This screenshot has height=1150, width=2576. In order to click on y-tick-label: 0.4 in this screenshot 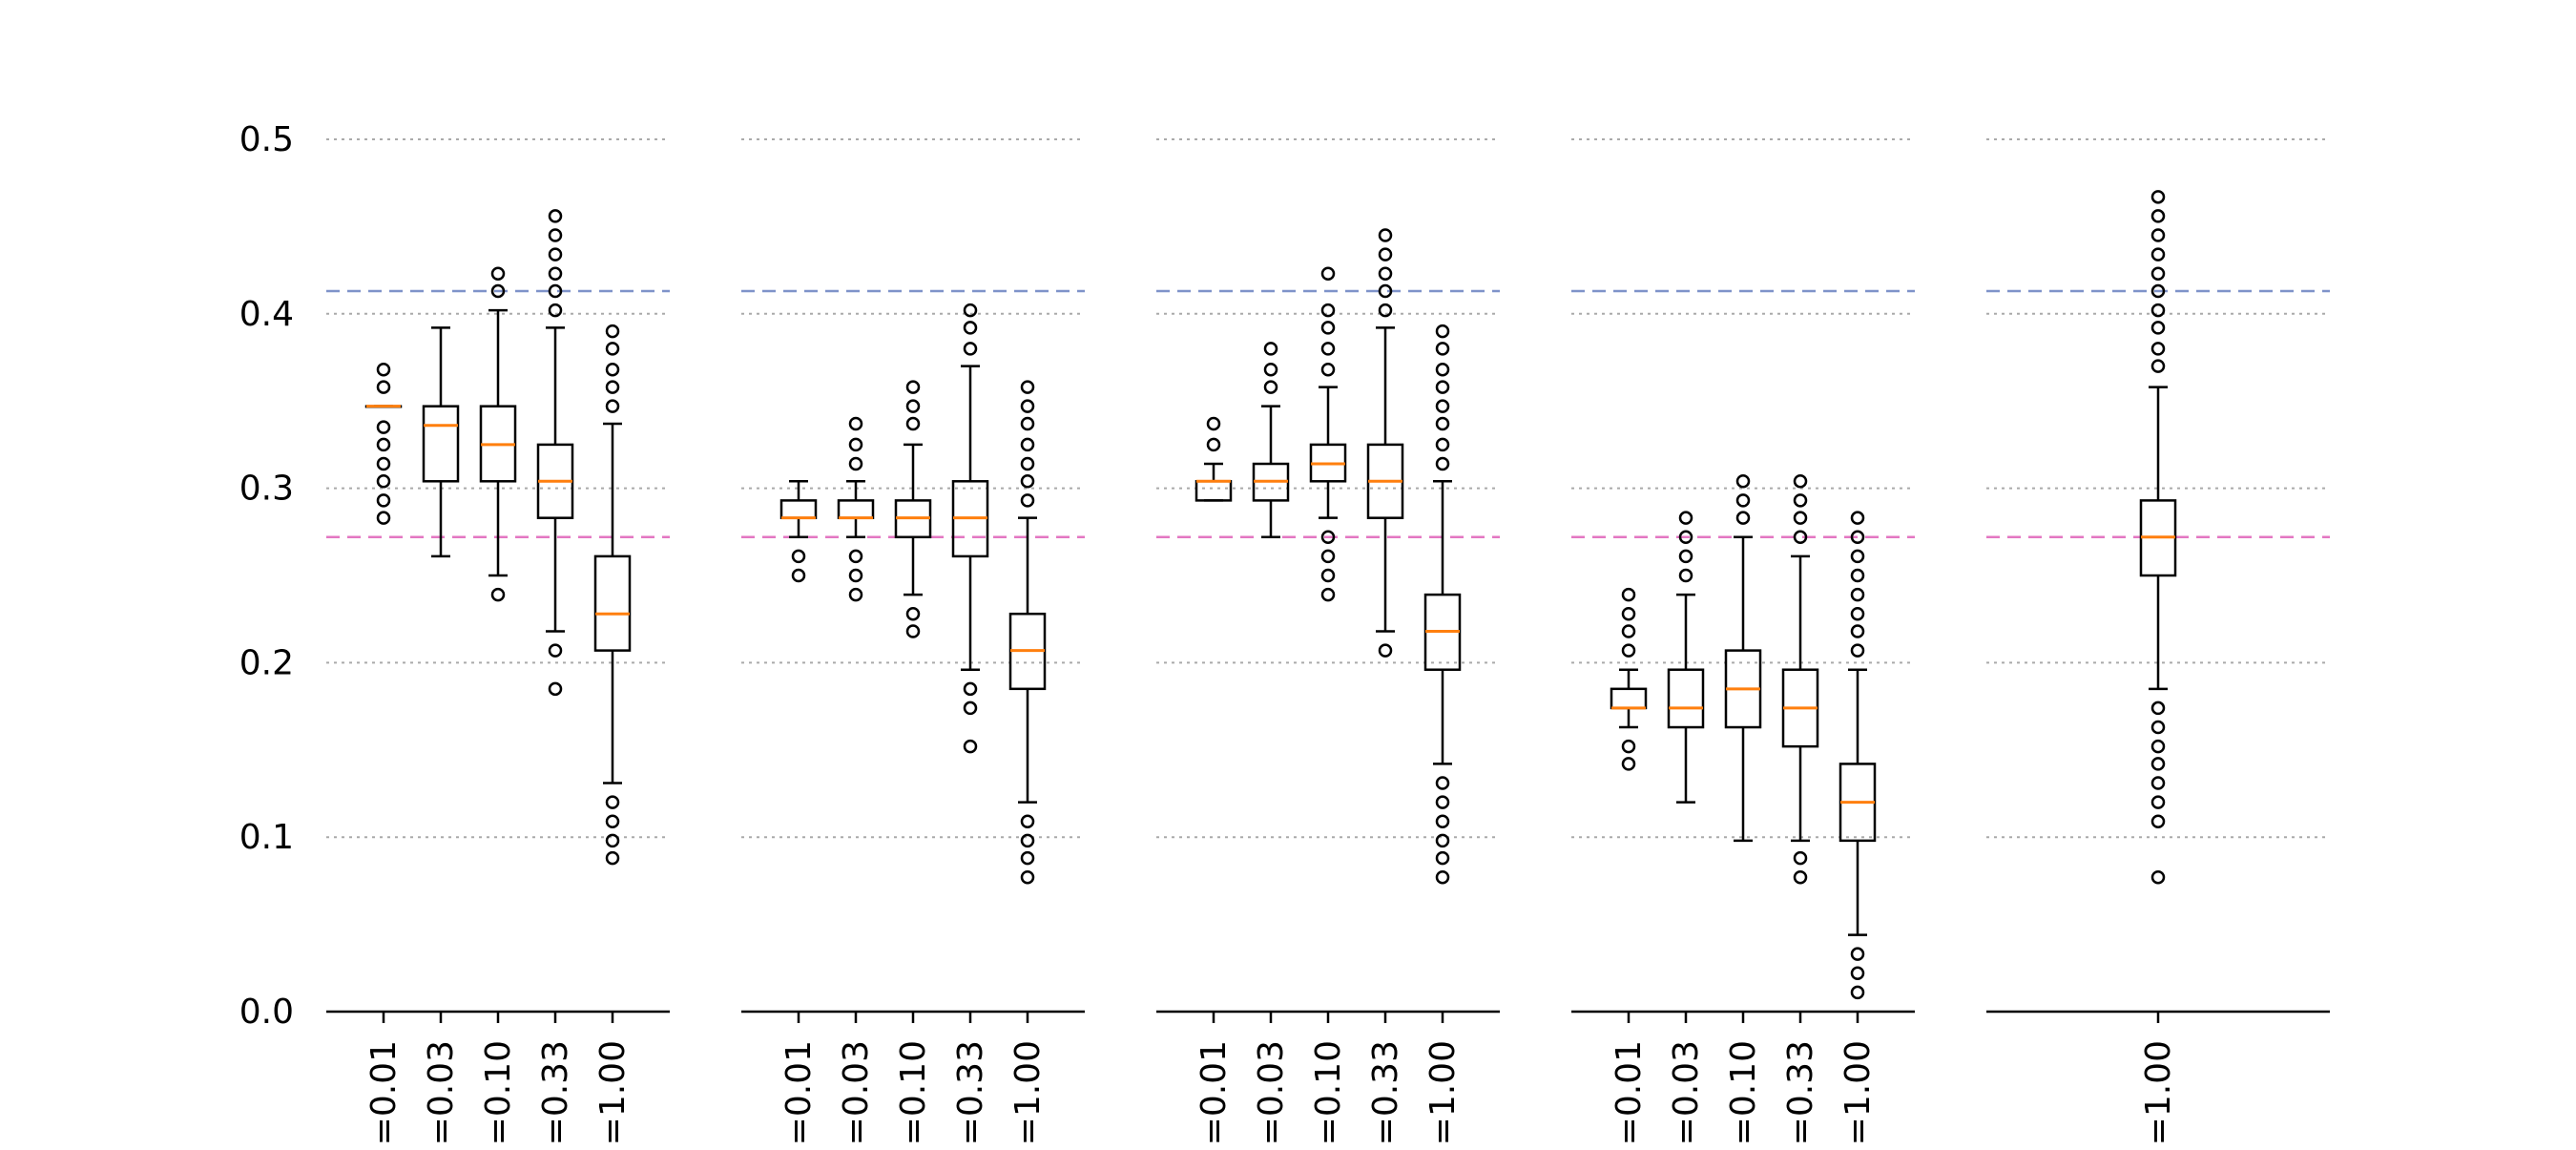, I will do `click(266, 314)`.